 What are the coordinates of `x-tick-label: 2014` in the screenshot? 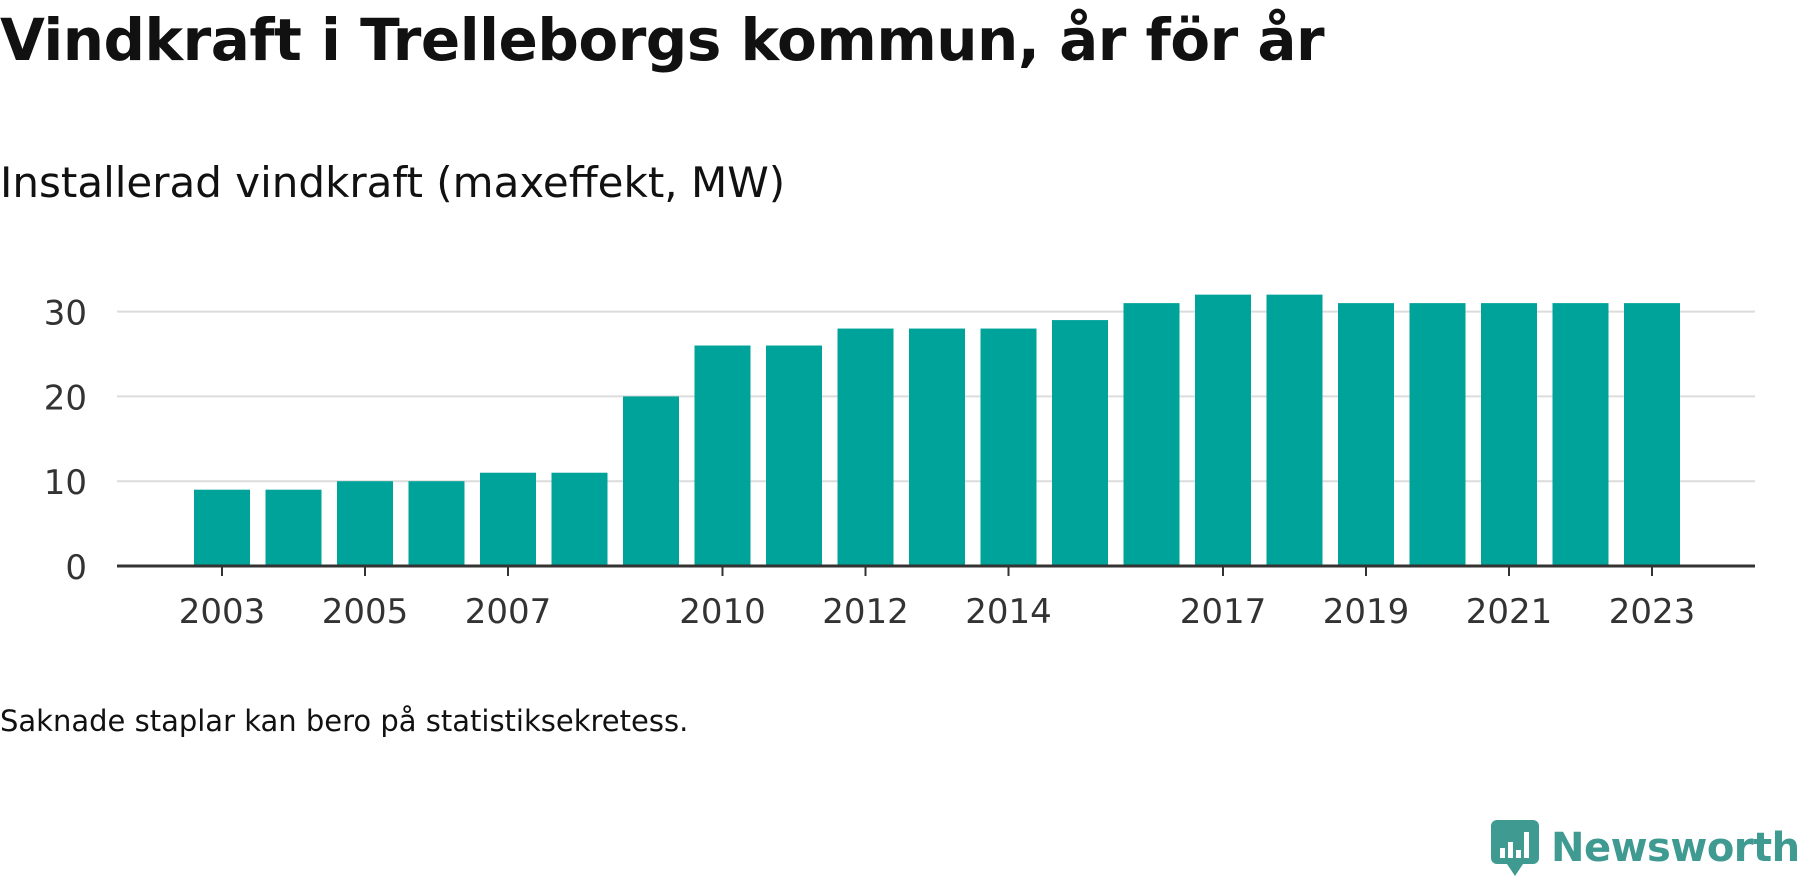 It's located at (1008, 611).